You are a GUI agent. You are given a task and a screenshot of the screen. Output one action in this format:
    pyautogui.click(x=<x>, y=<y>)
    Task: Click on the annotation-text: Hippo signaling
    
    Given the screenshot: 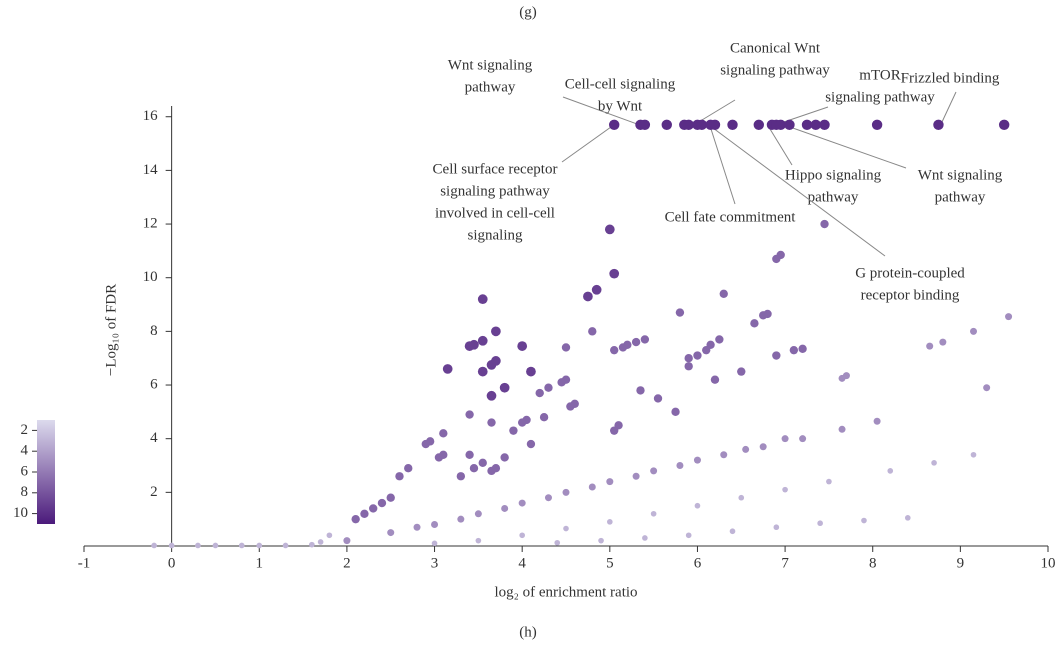 What is the action you would take?
    pyautogui.click(x=833, y=175)
    